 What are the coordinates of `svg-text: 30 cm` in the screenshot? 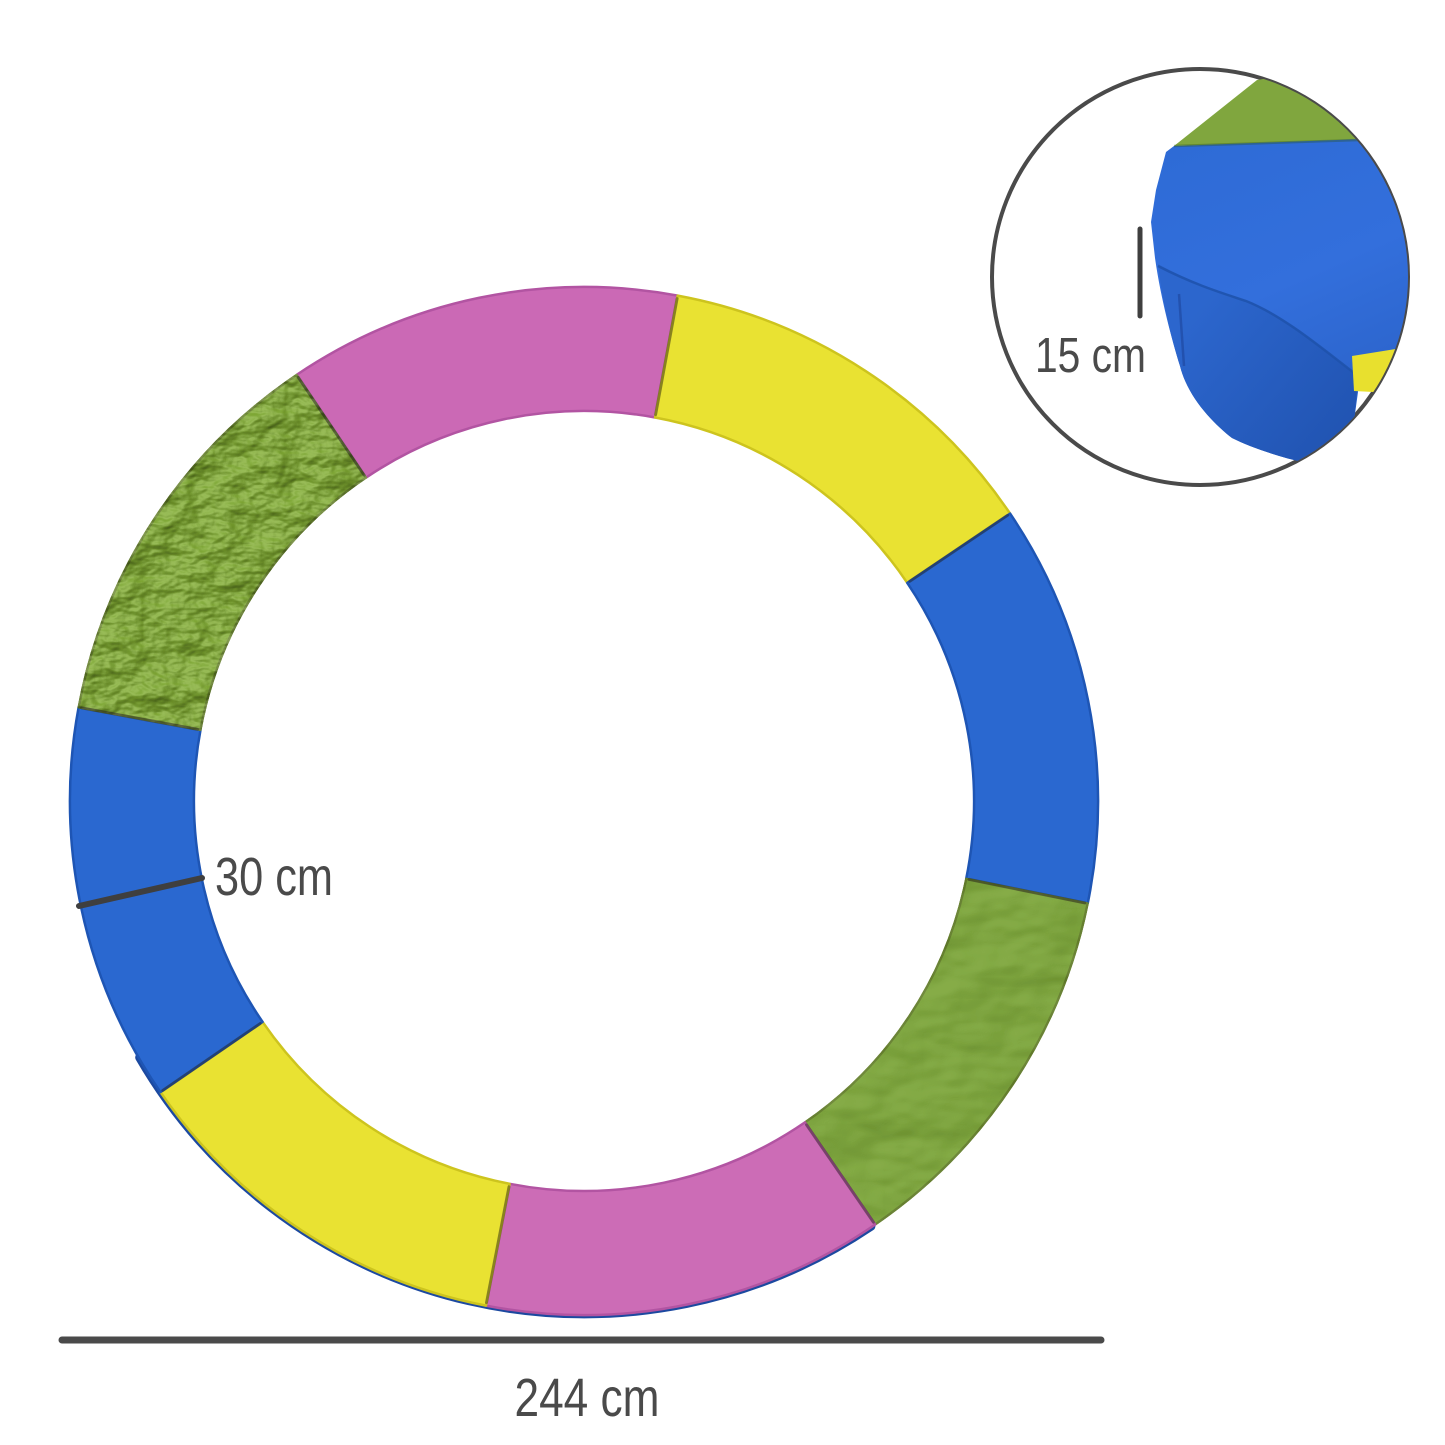 It's located at (274, 877).